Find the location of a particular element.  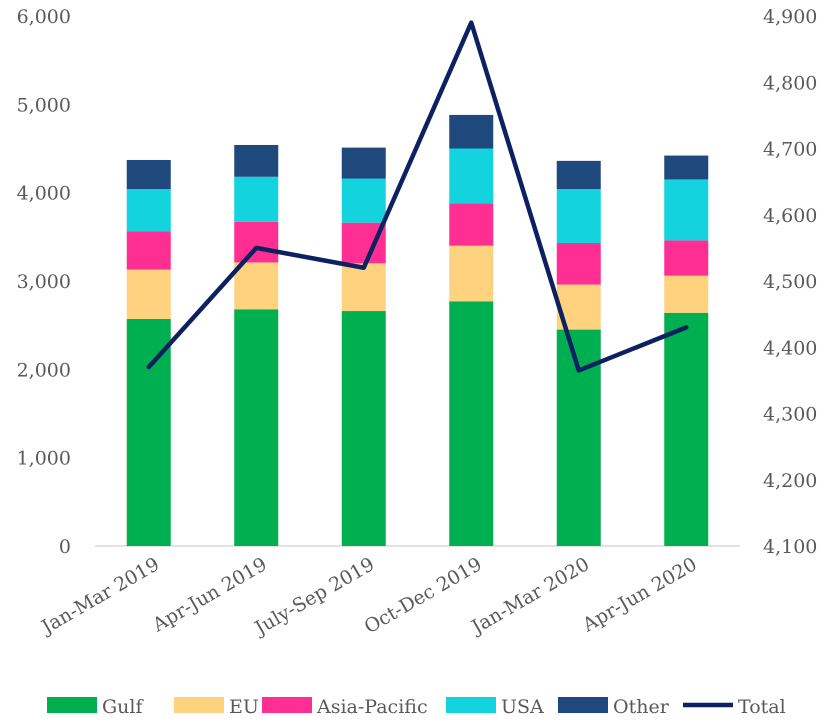

bar-usa-apr-jun-2020 is located at coordinates (686, 210).